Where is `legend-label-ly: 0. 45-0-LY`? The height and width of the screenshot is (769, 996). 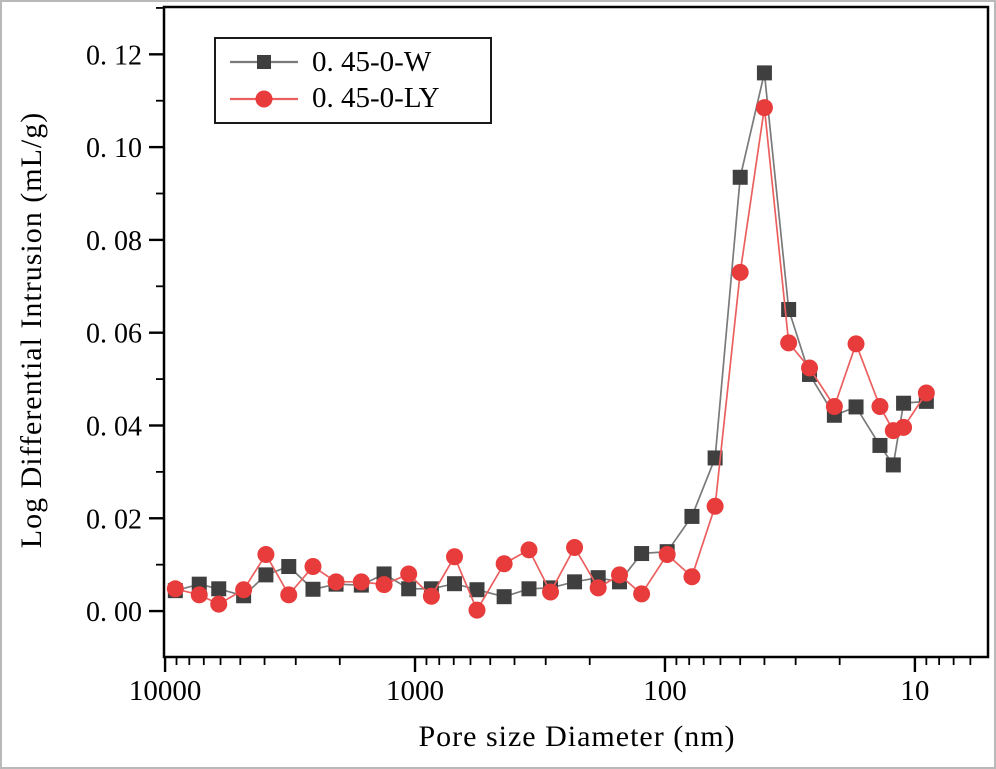 legend-label-ly: 0. 45-0-LY is located at coordinates (376, 98).